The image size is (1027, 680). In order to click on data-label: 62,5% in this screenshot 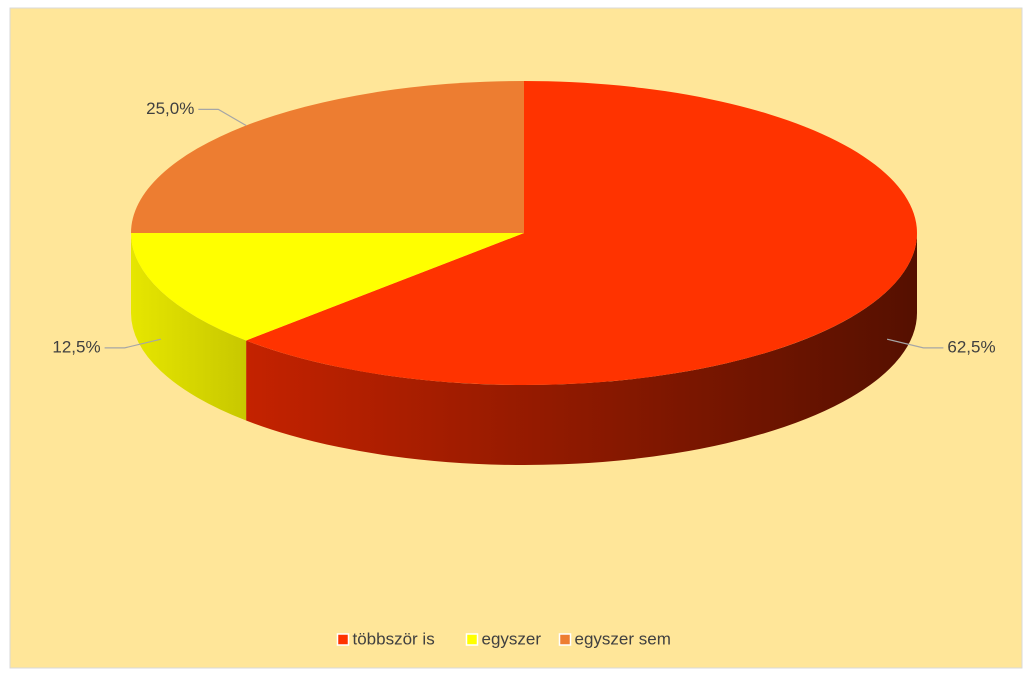, I will do `click(971, 346)`.